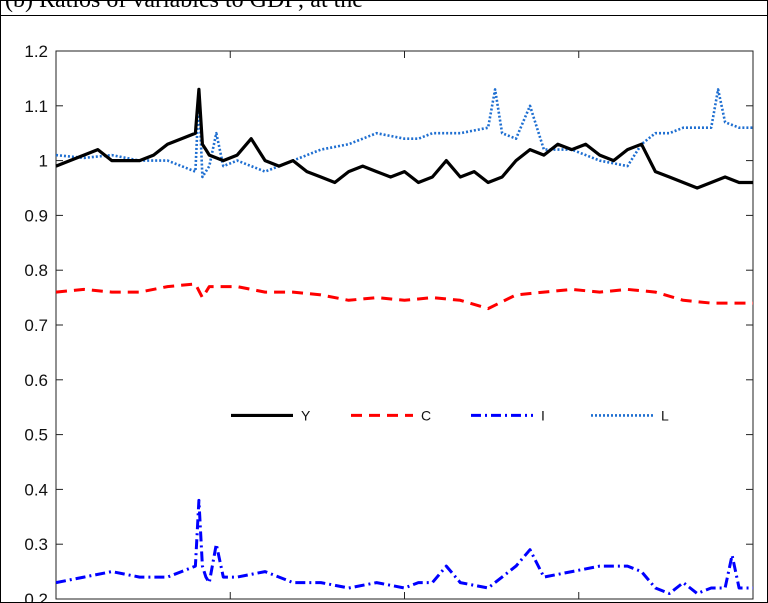 The width and height of the screenshot is (768, 603). What do you see at coordinates (404, 133) in the screenshot?
I see `series-line-l` at bounding box center [404, 133].